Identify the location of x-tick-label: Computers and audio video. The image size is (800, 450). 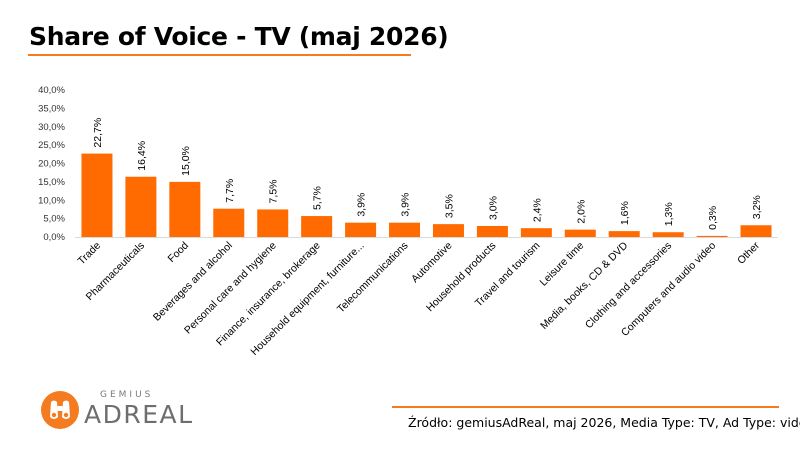
(668, 289).